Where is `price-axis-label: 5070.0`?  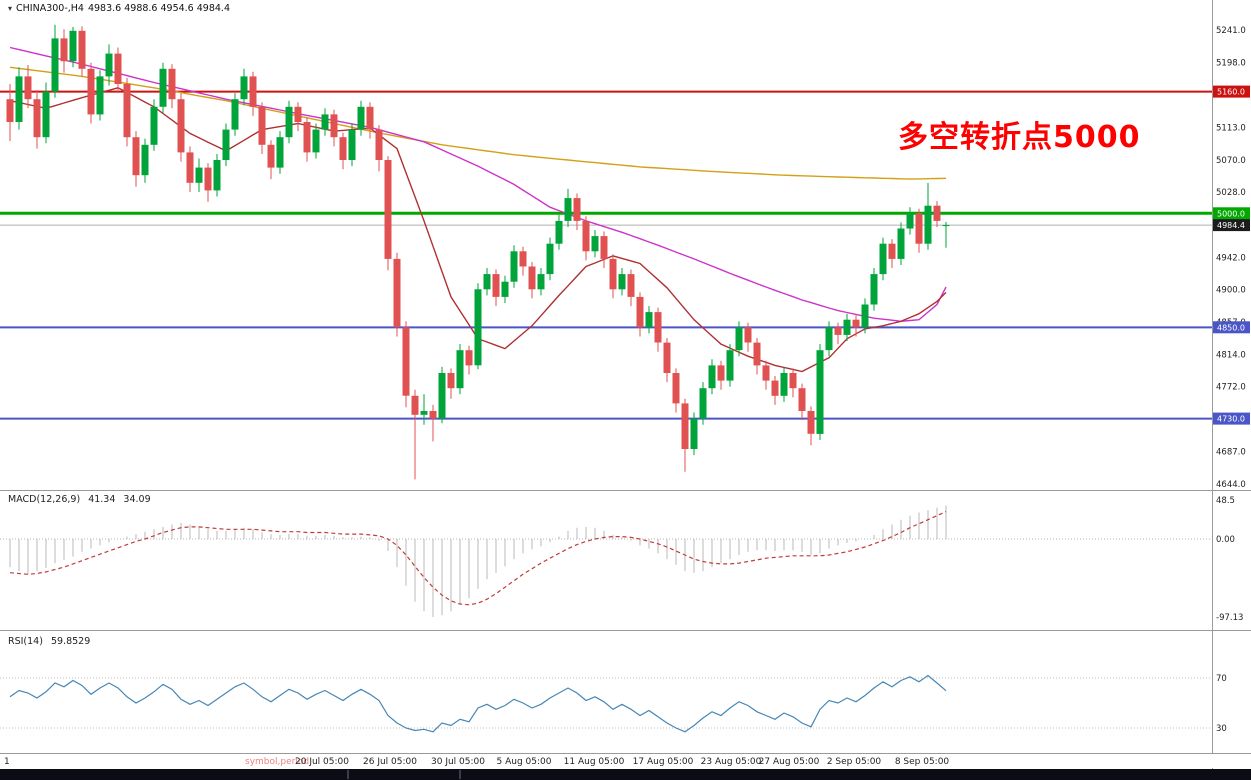
price-axis-label: 5070.0 is located at coordinates (1231, 161).